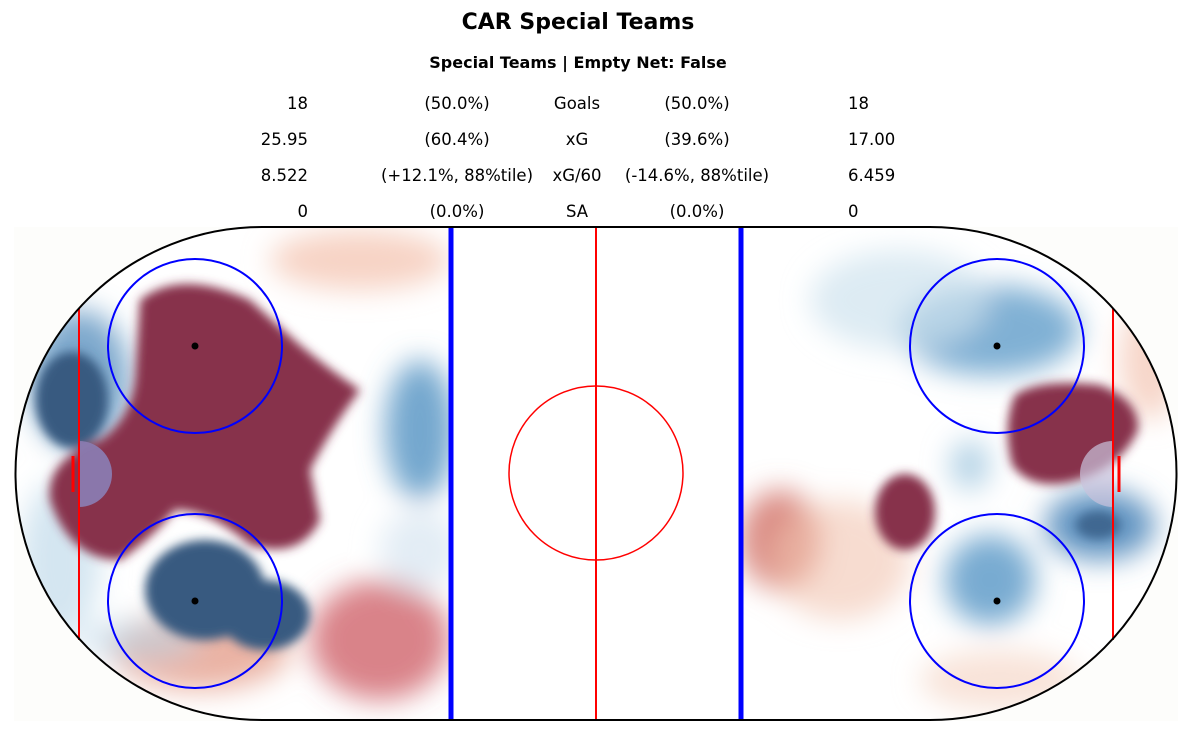 This screenshot has width=1192, height=736. I want to click on goals-right-value: 18, so click(858, 103).